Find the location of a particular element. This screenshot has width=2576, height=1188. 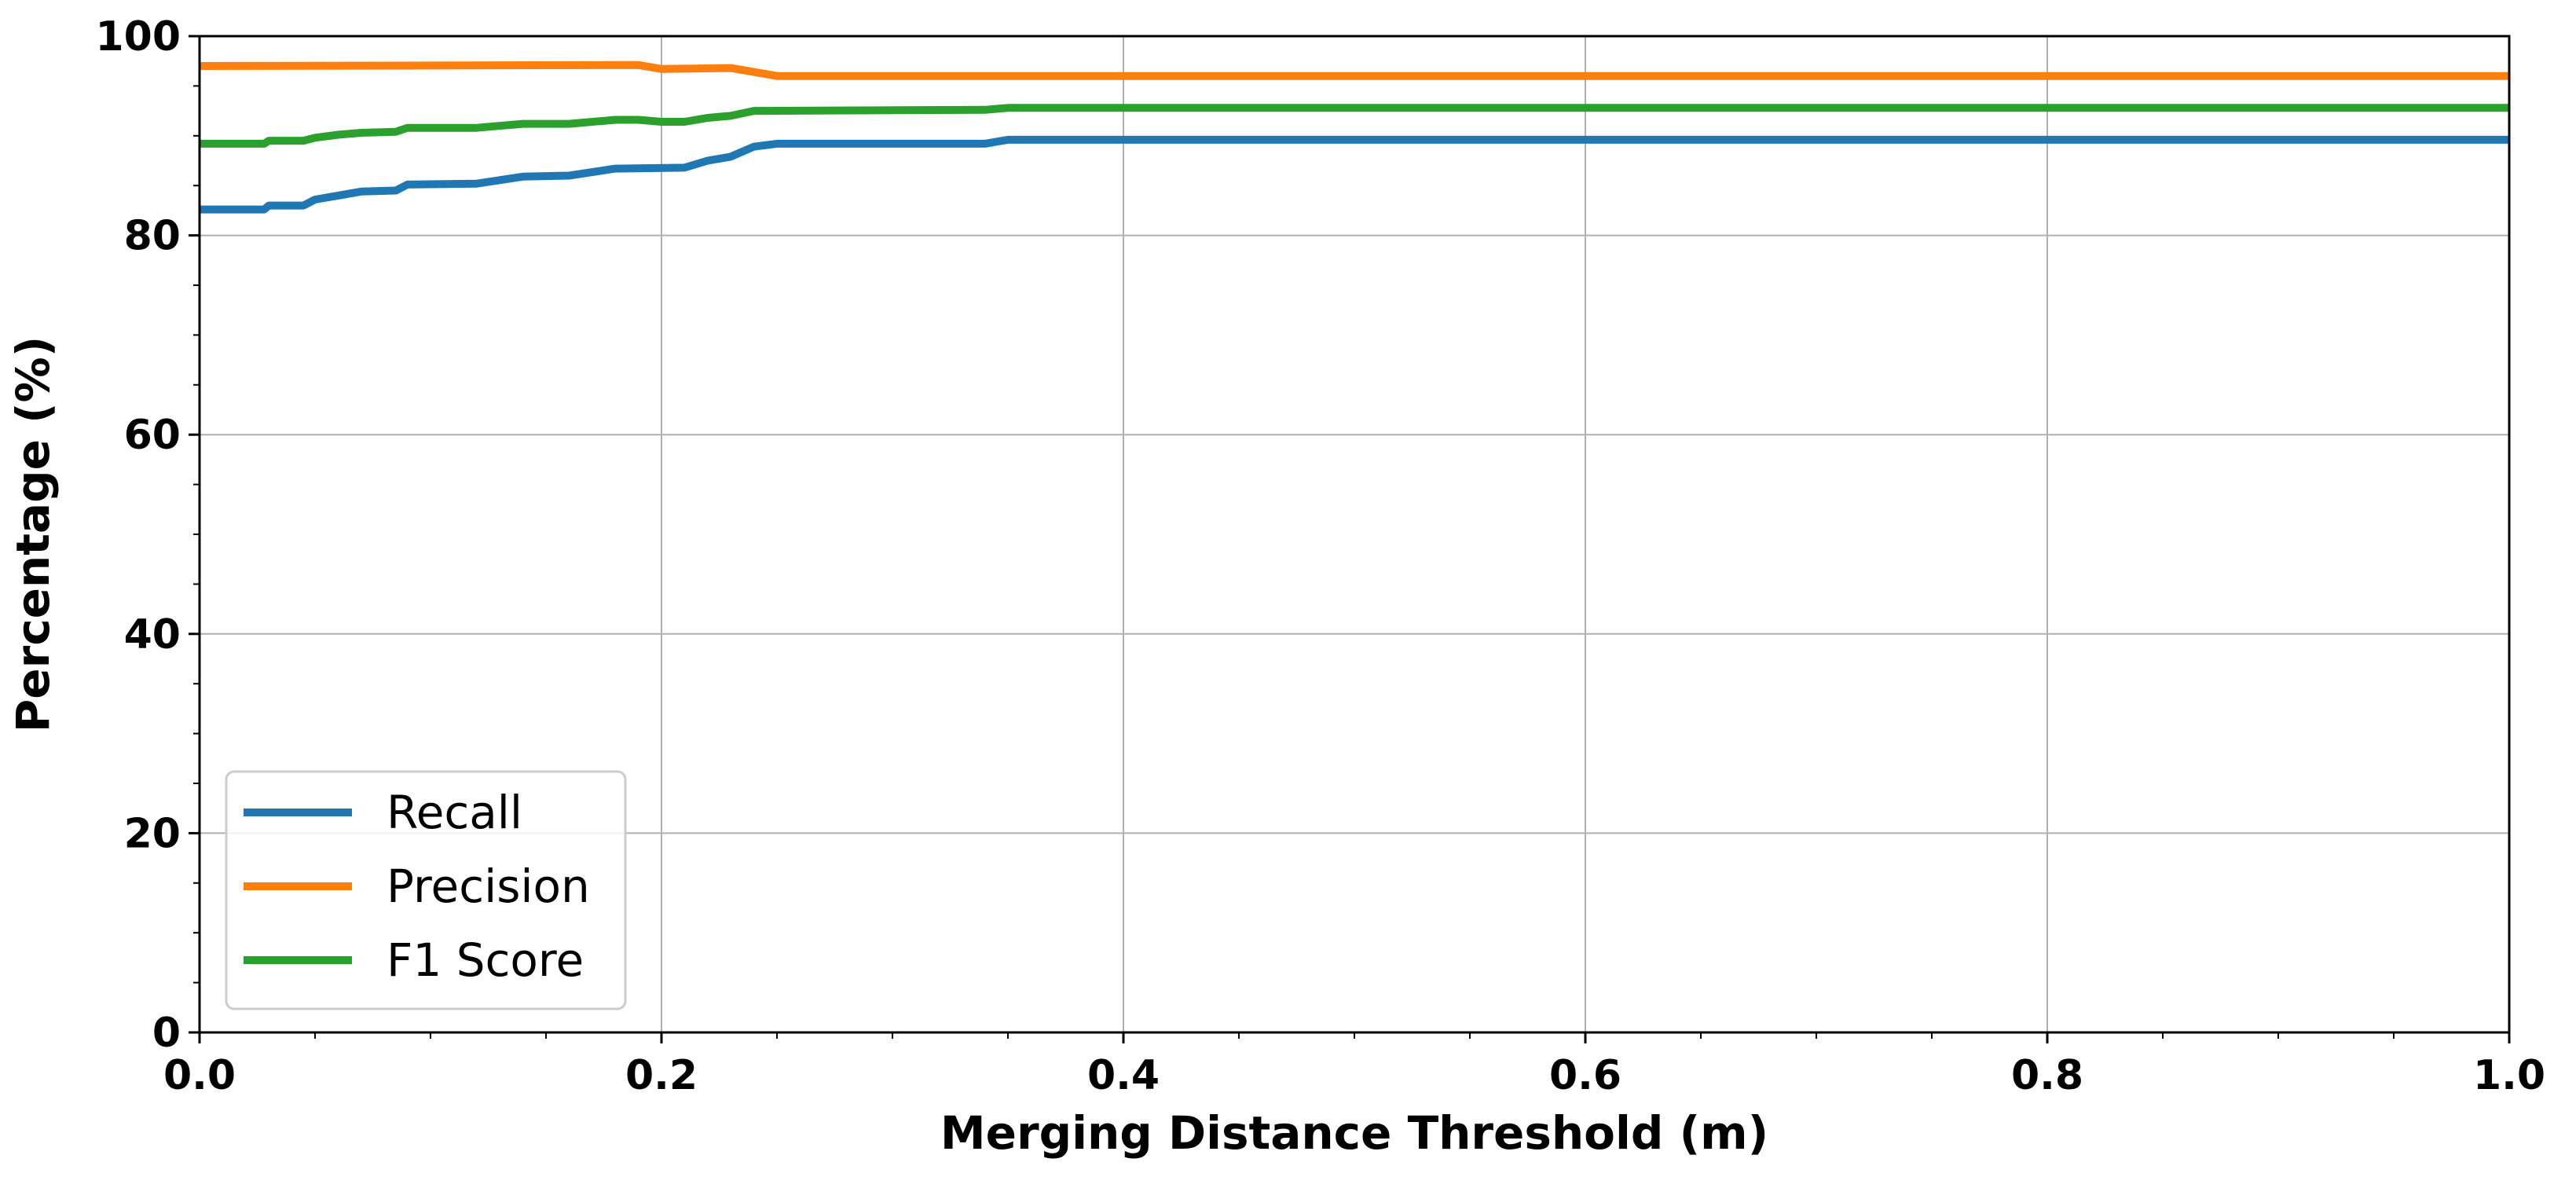

x-axis-title: Merging Distance Threshold (m) is located at coordinates (1354, 1133).